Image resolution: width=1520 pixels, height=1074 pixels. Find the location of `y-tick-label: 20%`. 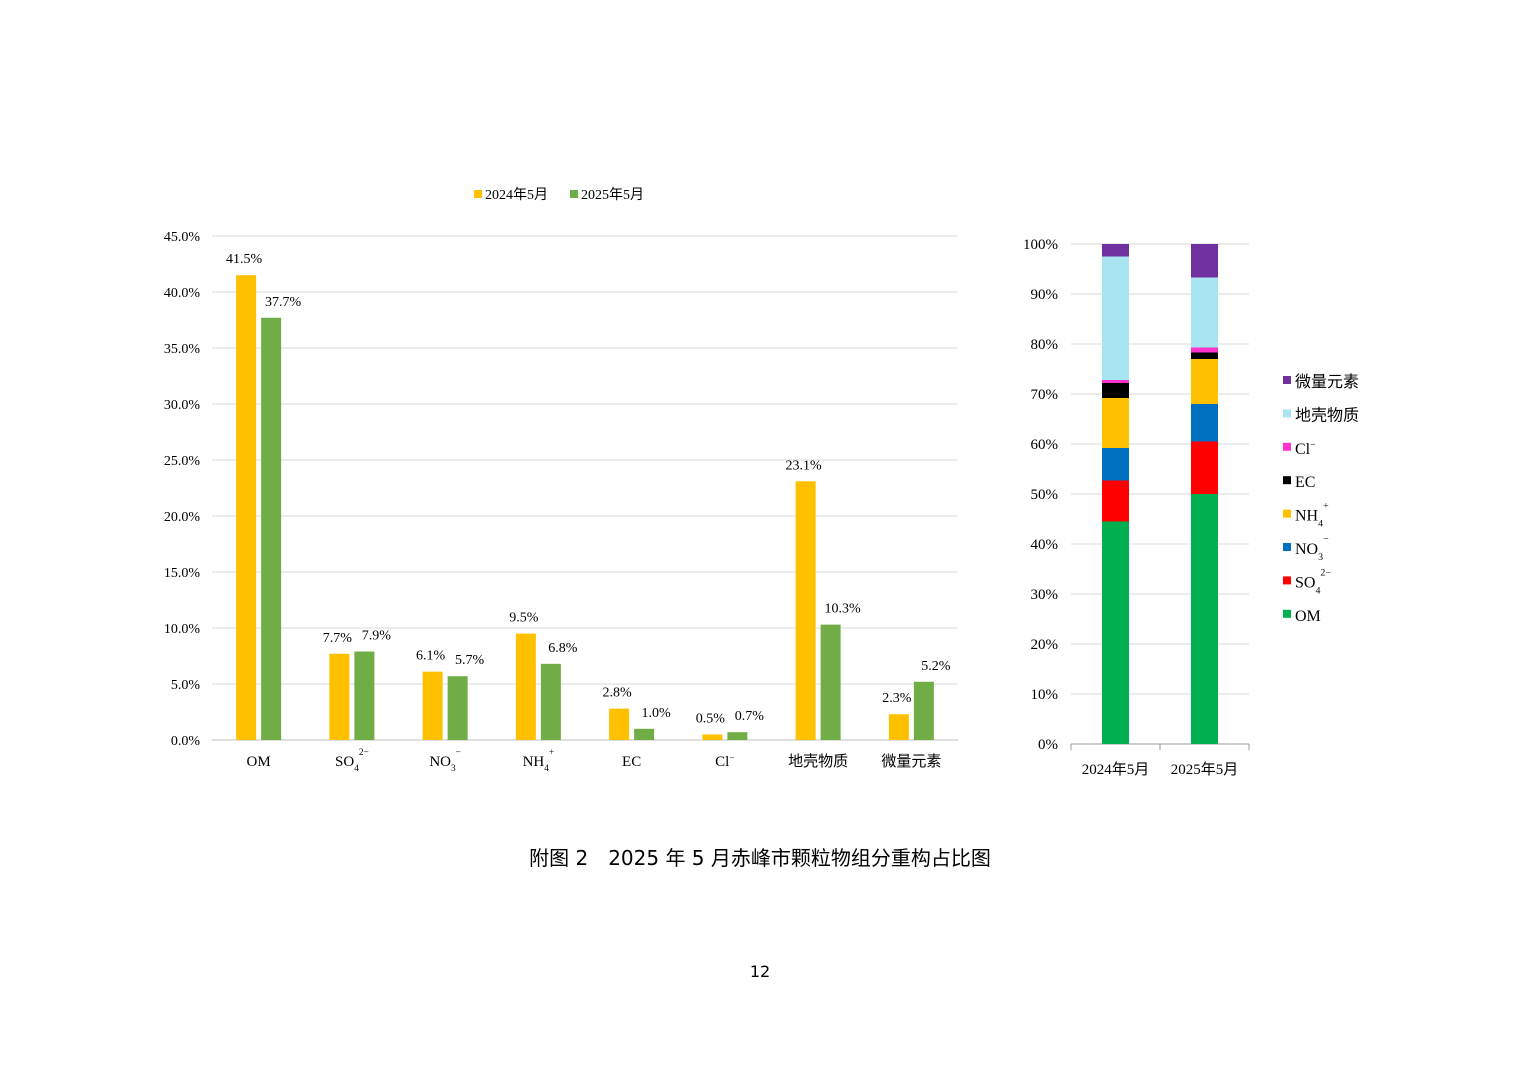

y-tick-label: 20% is located at coordinates (1045, 645).